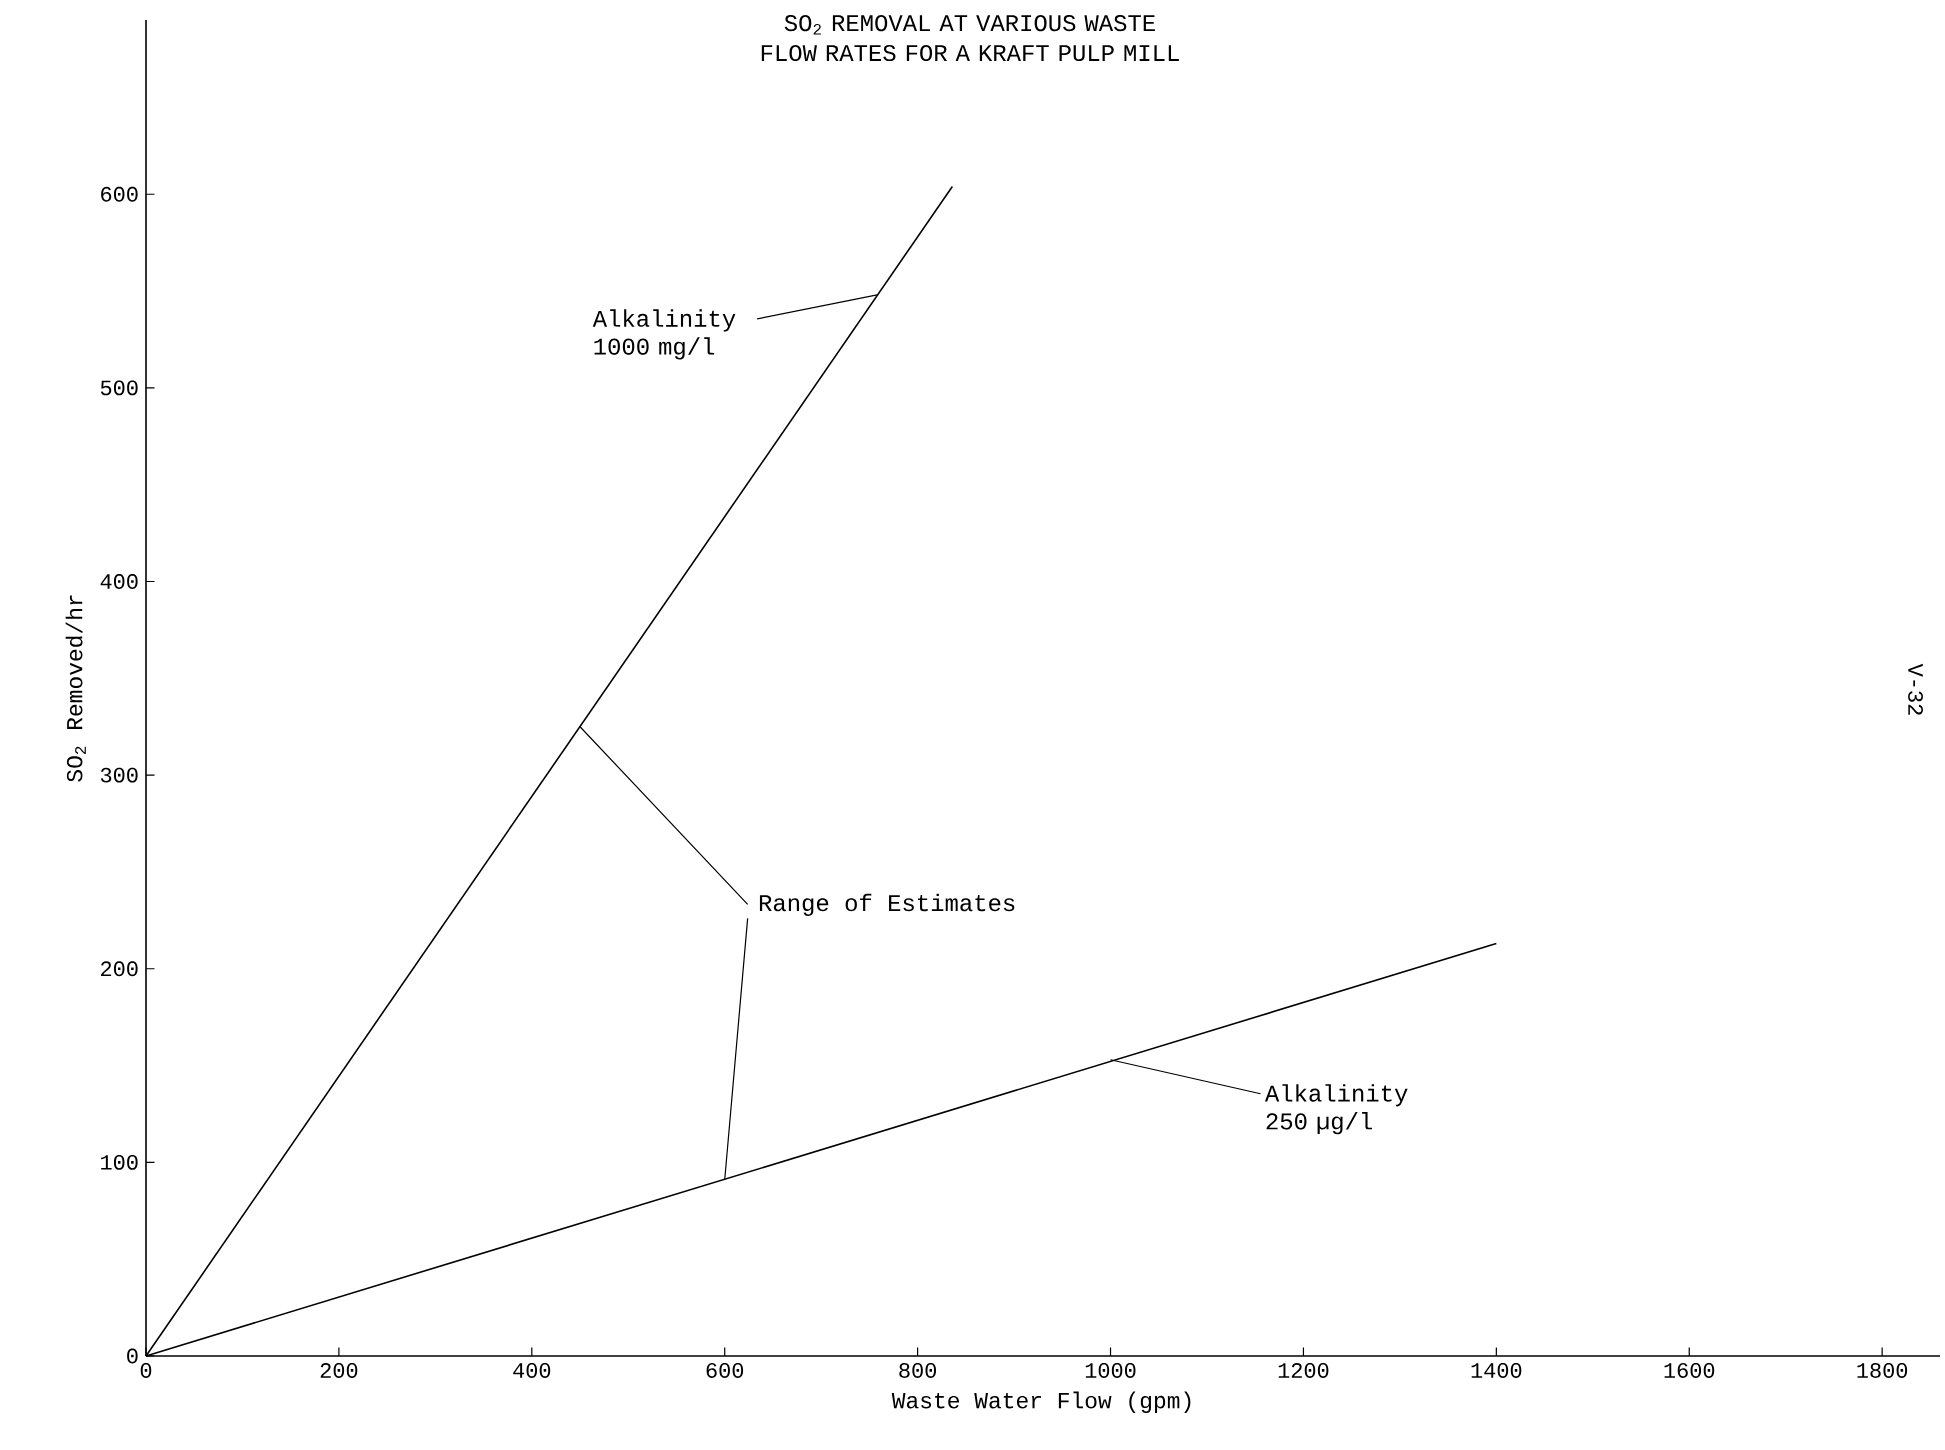  What do you see at coordinates (532, 1370) in the screenshot?
I see `x-tick-label: 400` at bounding box center [532, 1370].